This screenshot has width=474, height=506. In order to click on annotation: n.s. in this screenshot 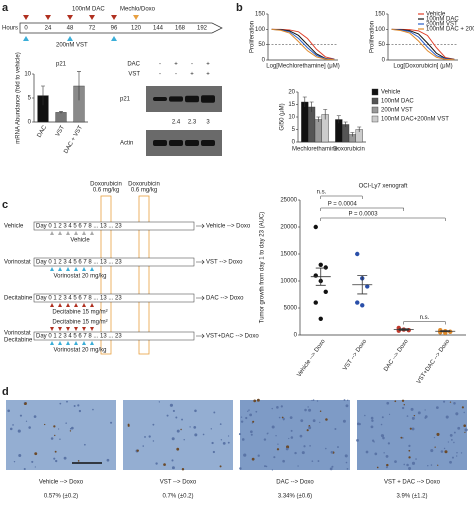, I will do `click(322, 193)`.